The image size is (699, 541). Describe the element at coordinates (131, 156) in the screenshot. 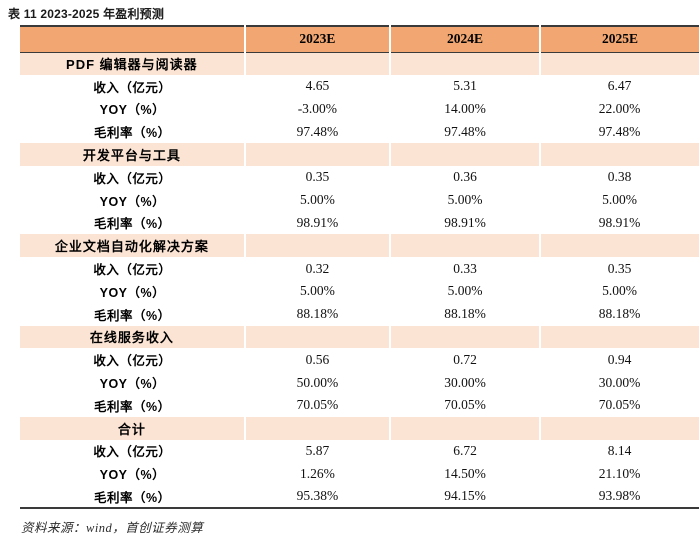

I see `section-title: 开发平台与工具` at that location.